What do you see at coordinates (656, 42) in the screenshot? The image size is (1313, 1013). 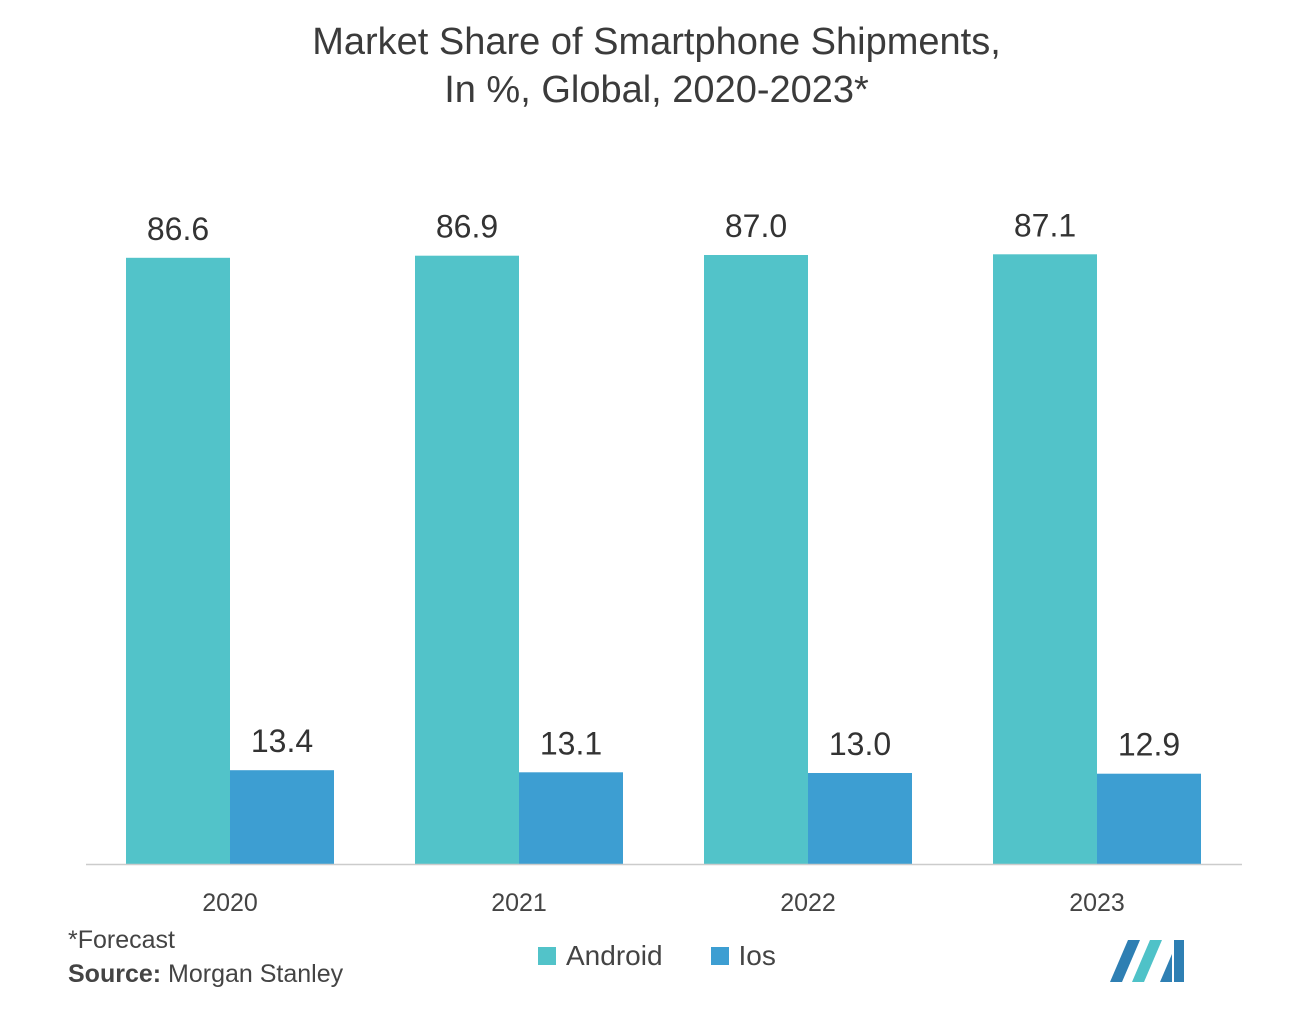 I see `chart-title-line-1: Market Share of Smartphone Shipments,` at bounding box center [656, 42].